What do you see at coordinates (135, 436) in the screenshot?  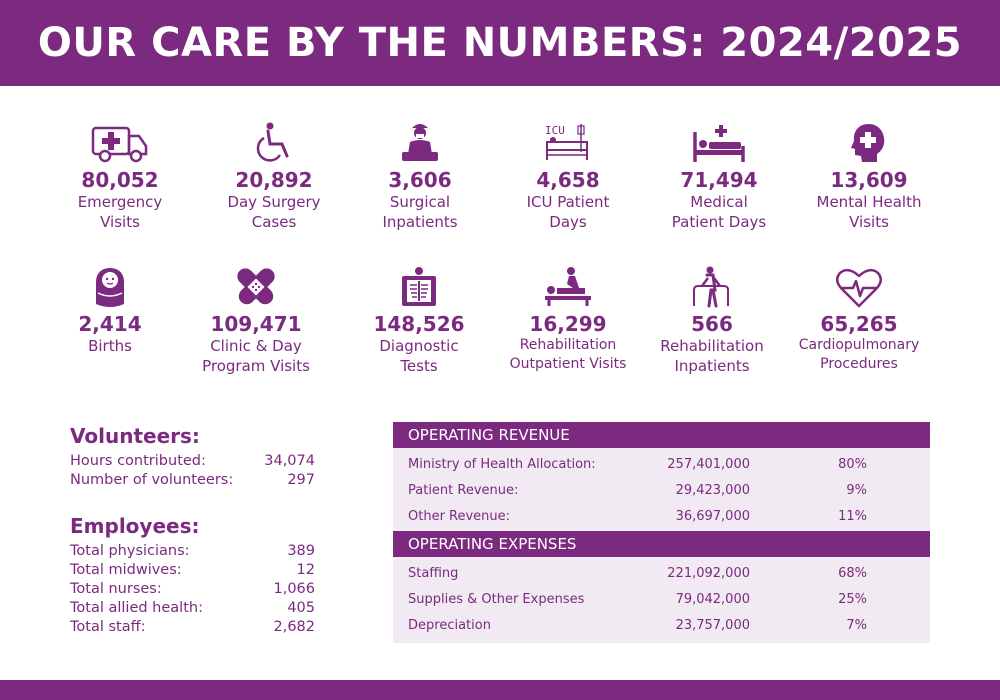 I see `volunteers-heading: Volunteers:` at bounding box center [135, 436].